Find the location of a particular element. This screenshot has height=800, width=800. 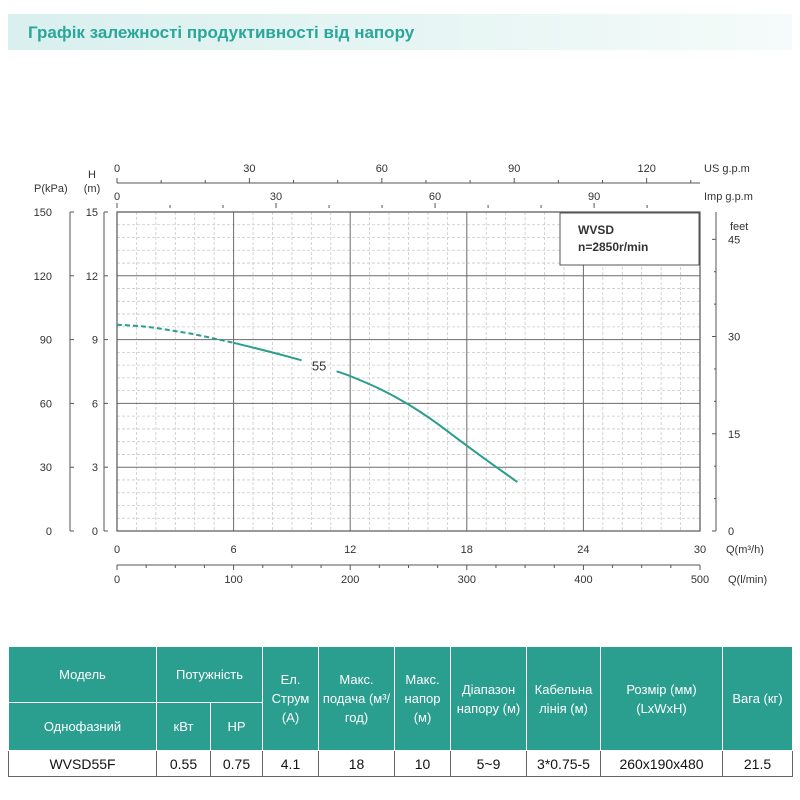

q-m3h-tick-label: 24 is located at coordinates (583, 550).